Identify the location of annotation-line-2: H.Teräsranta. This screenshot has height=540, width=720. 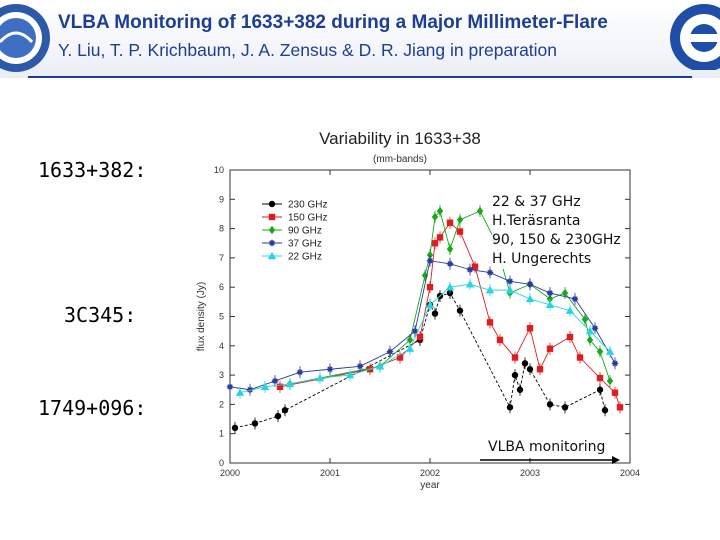
(536, 221).